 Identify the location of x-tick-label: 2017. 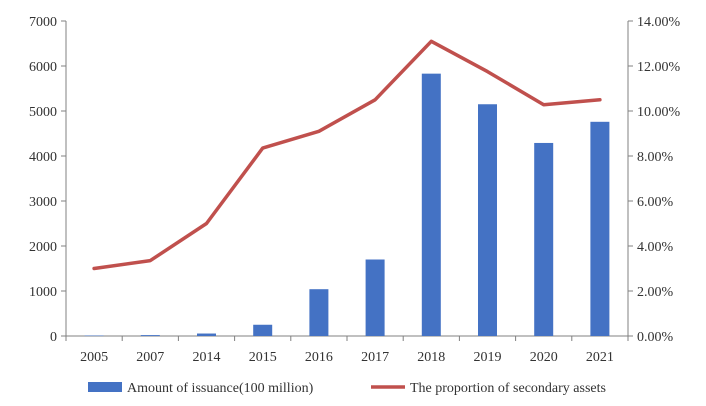
(375, 357).